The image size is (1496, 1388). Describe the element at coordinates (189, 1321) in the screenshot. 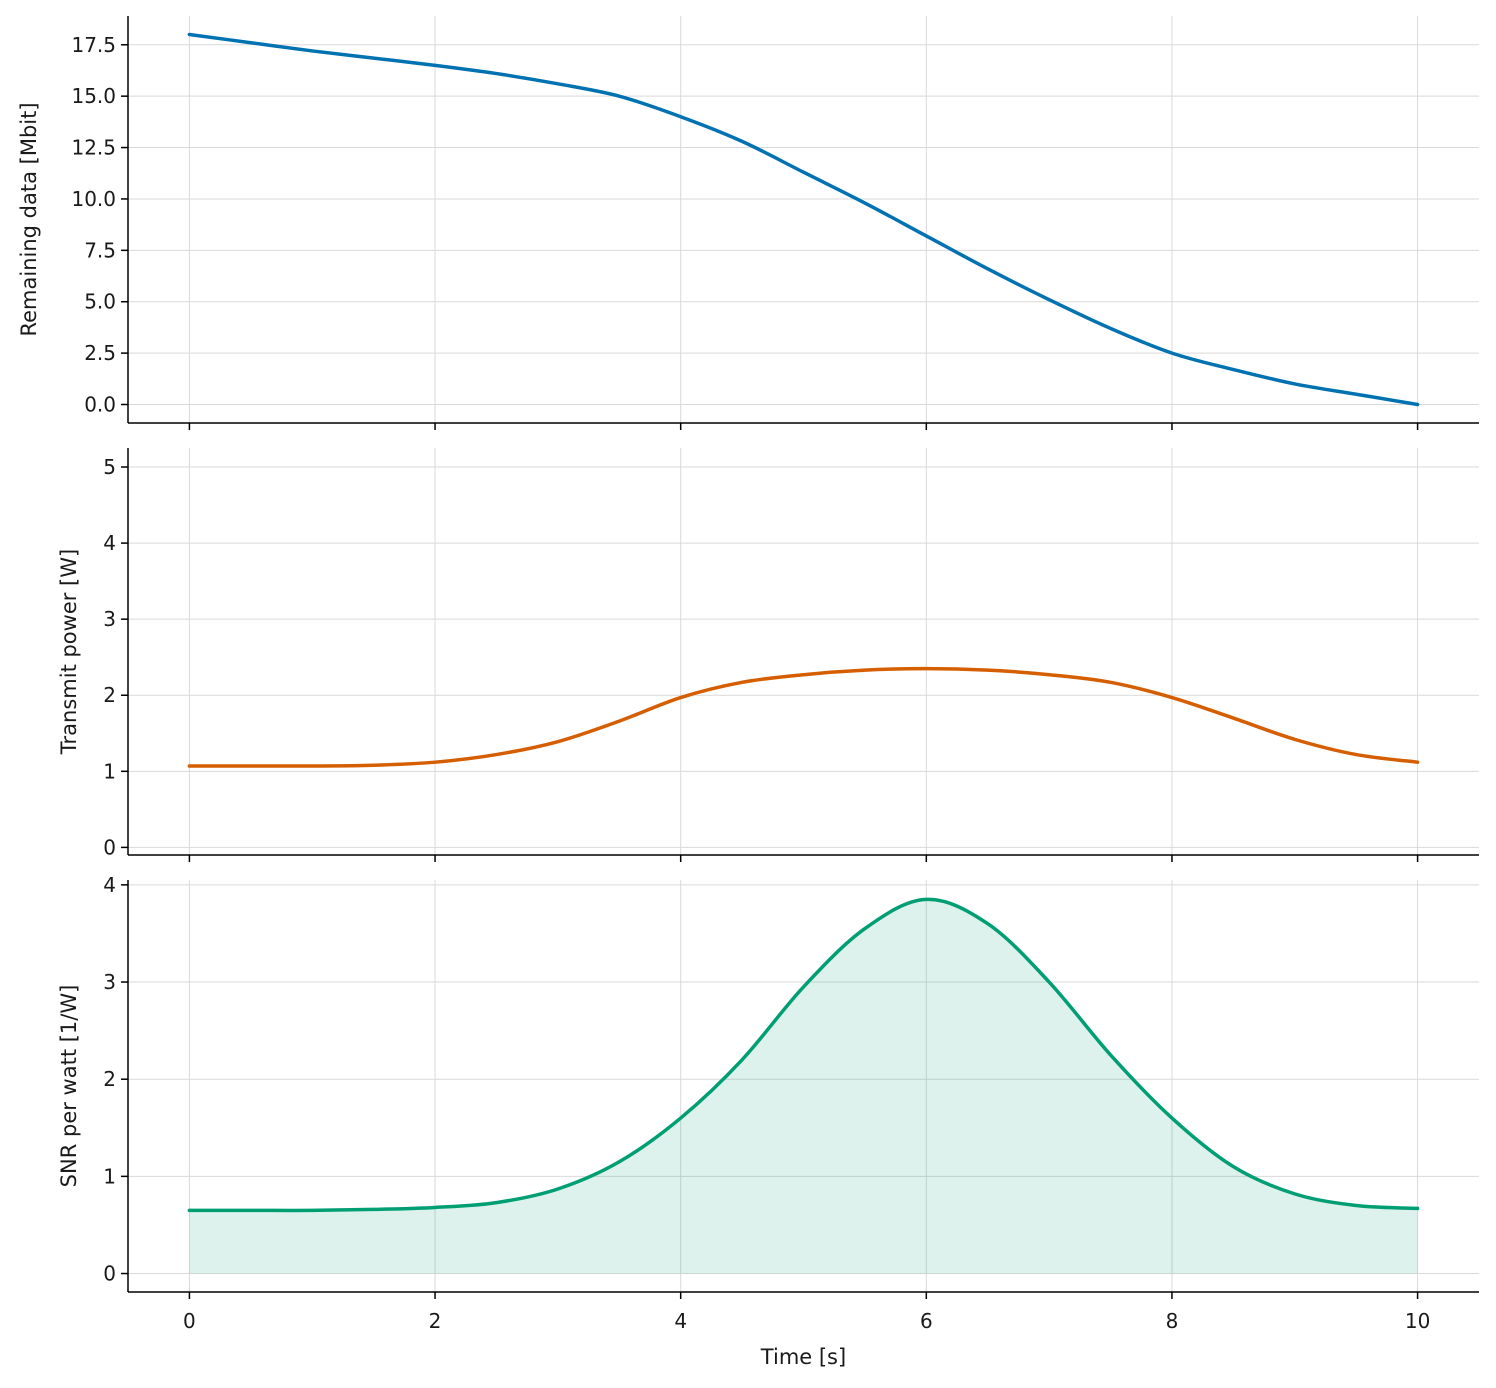

I see `x-tick-label: 0` at that location.